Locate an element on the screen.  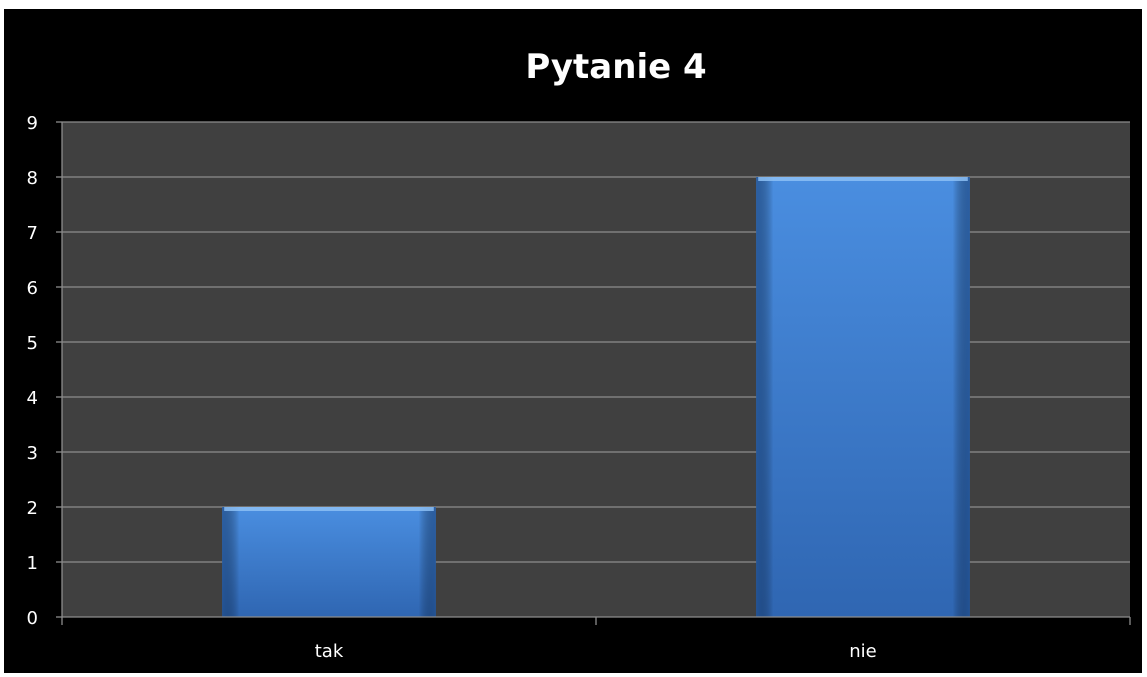
y-tick-label: 9 is located at coordinates (32, 123).